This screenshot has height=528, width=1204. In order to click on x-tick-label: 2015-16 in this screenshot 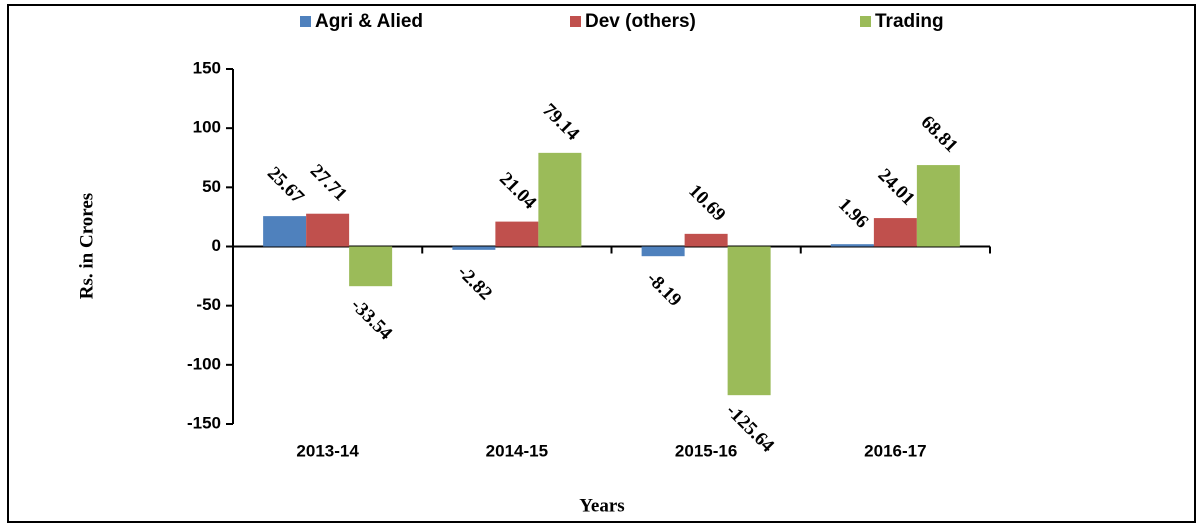, I will do `click(706, 450)`.